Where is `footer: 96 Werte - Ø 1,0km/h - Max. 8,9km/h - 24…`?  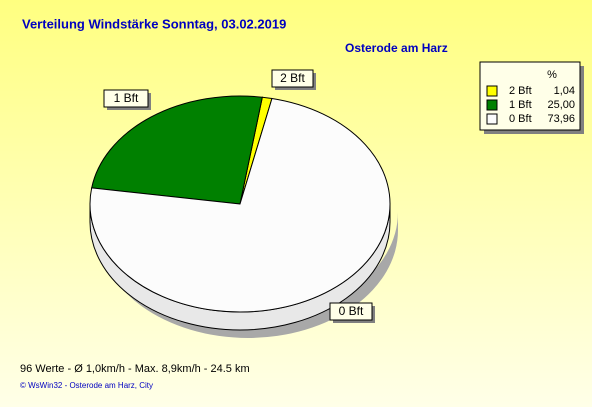 footer: 96 Werte - Ø 1,0km/h - Max. 8,9km/h - 24… is located at coordinates (135, 369).